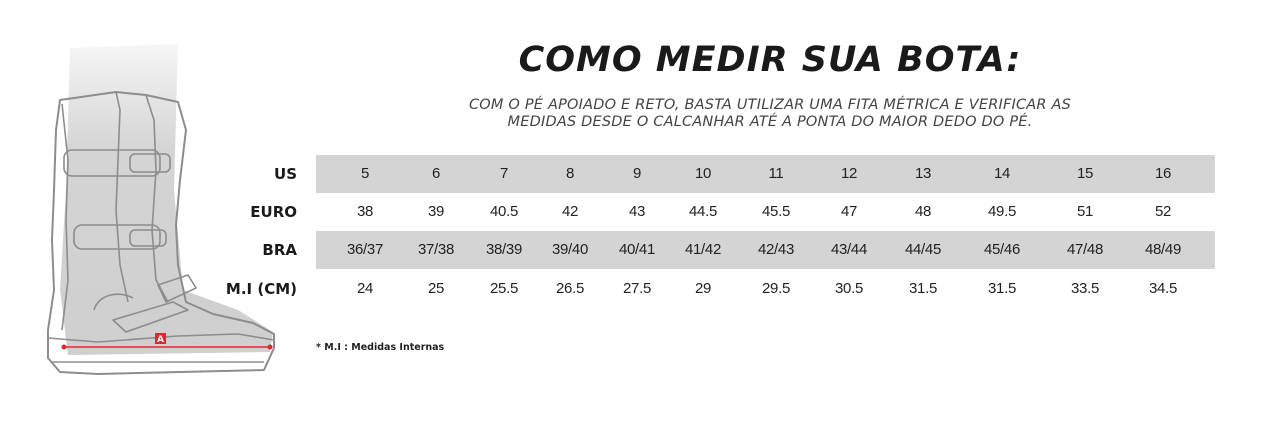 The height and width of the screenshot is (425, 1280). I want to click on size-cell: 29, so click(703, 288).